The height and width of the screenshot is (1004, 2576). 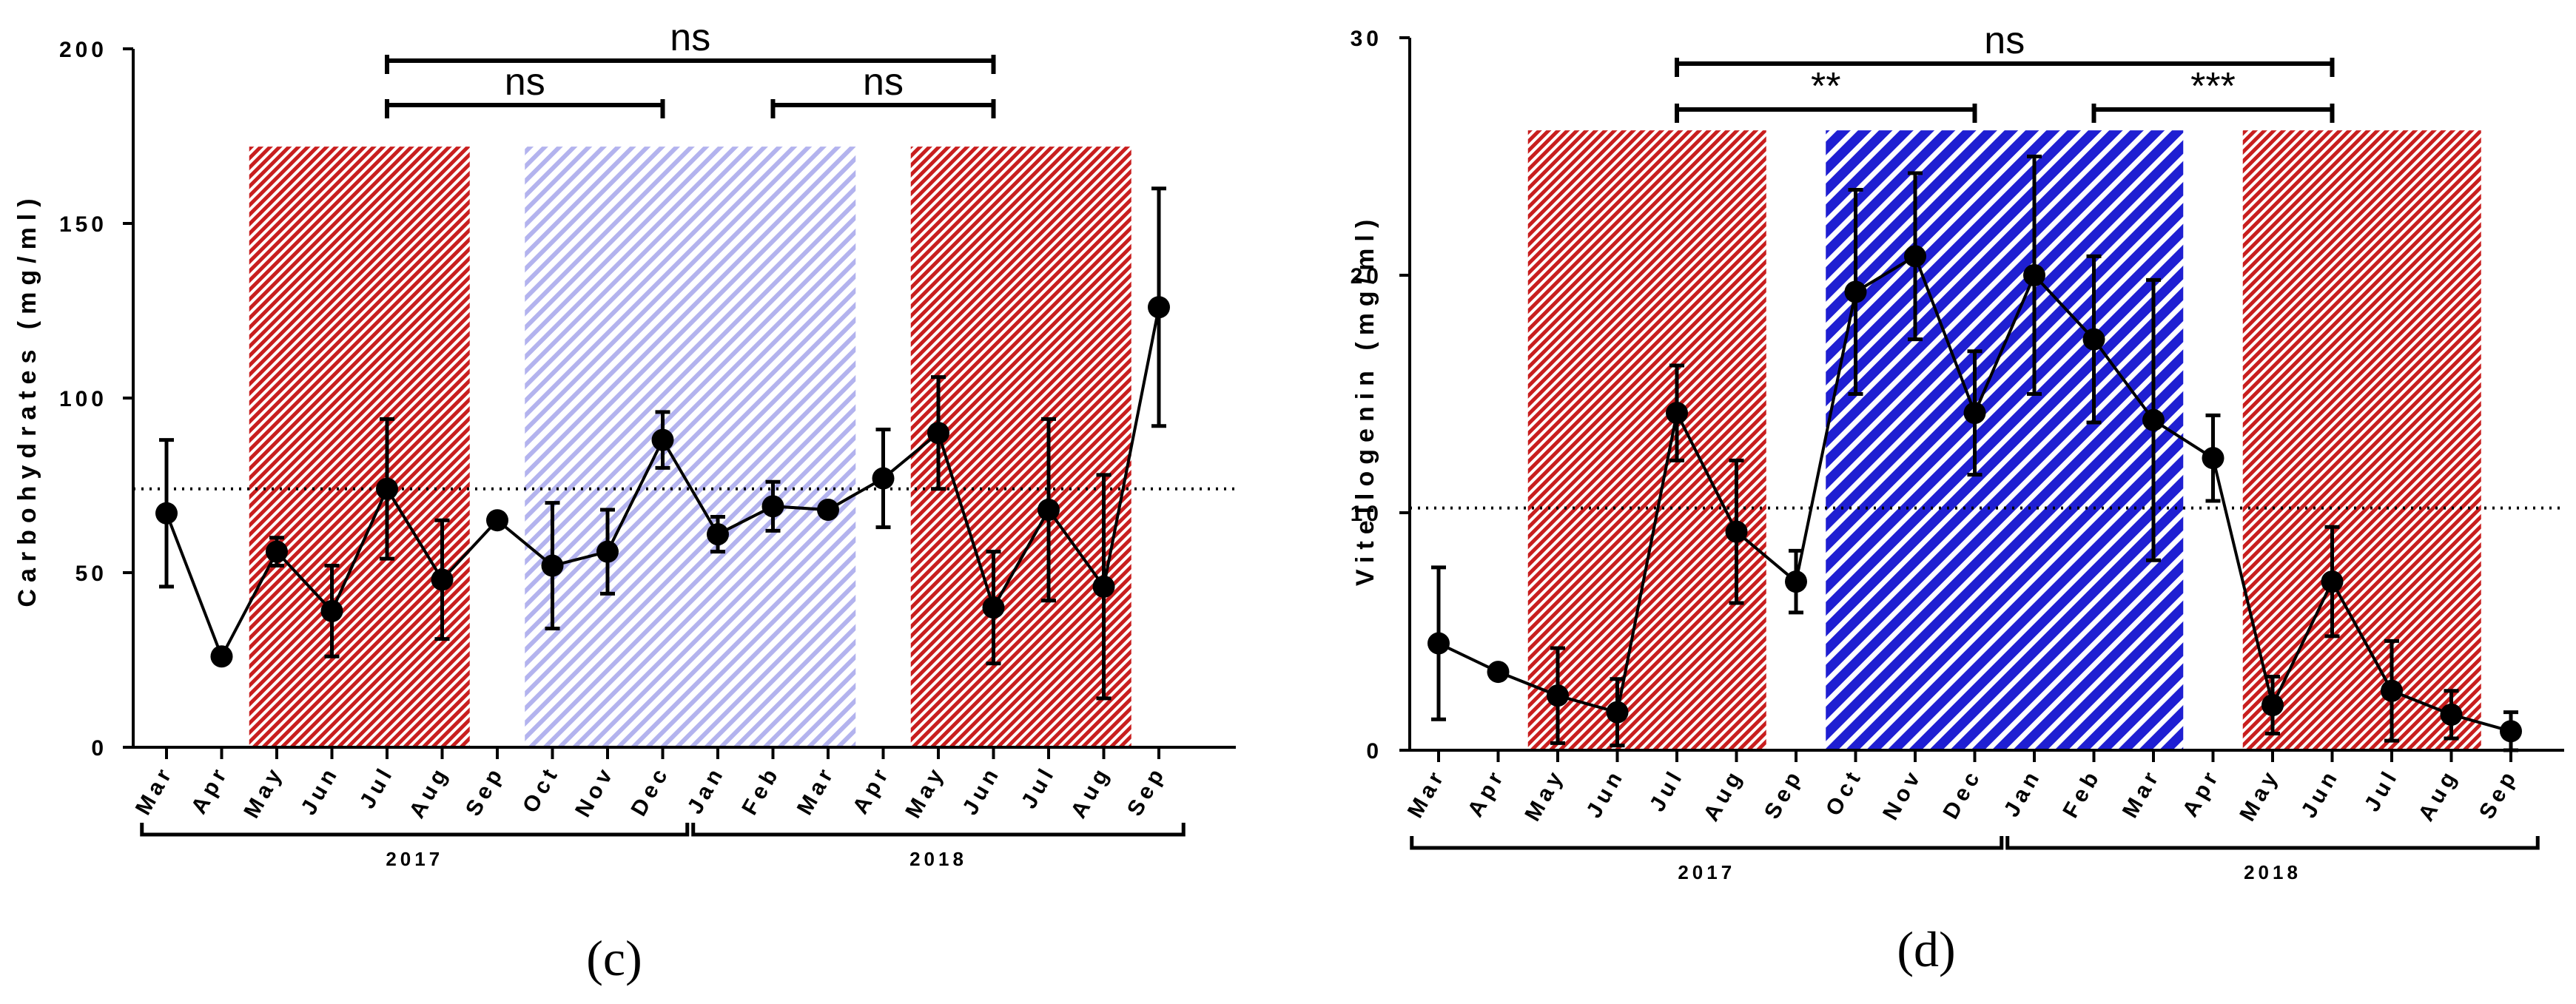 What do you see at coordinates (1366, 276) in the screenshot?
I see `y-tick-label: 20` at bounding box center [1366, 276].